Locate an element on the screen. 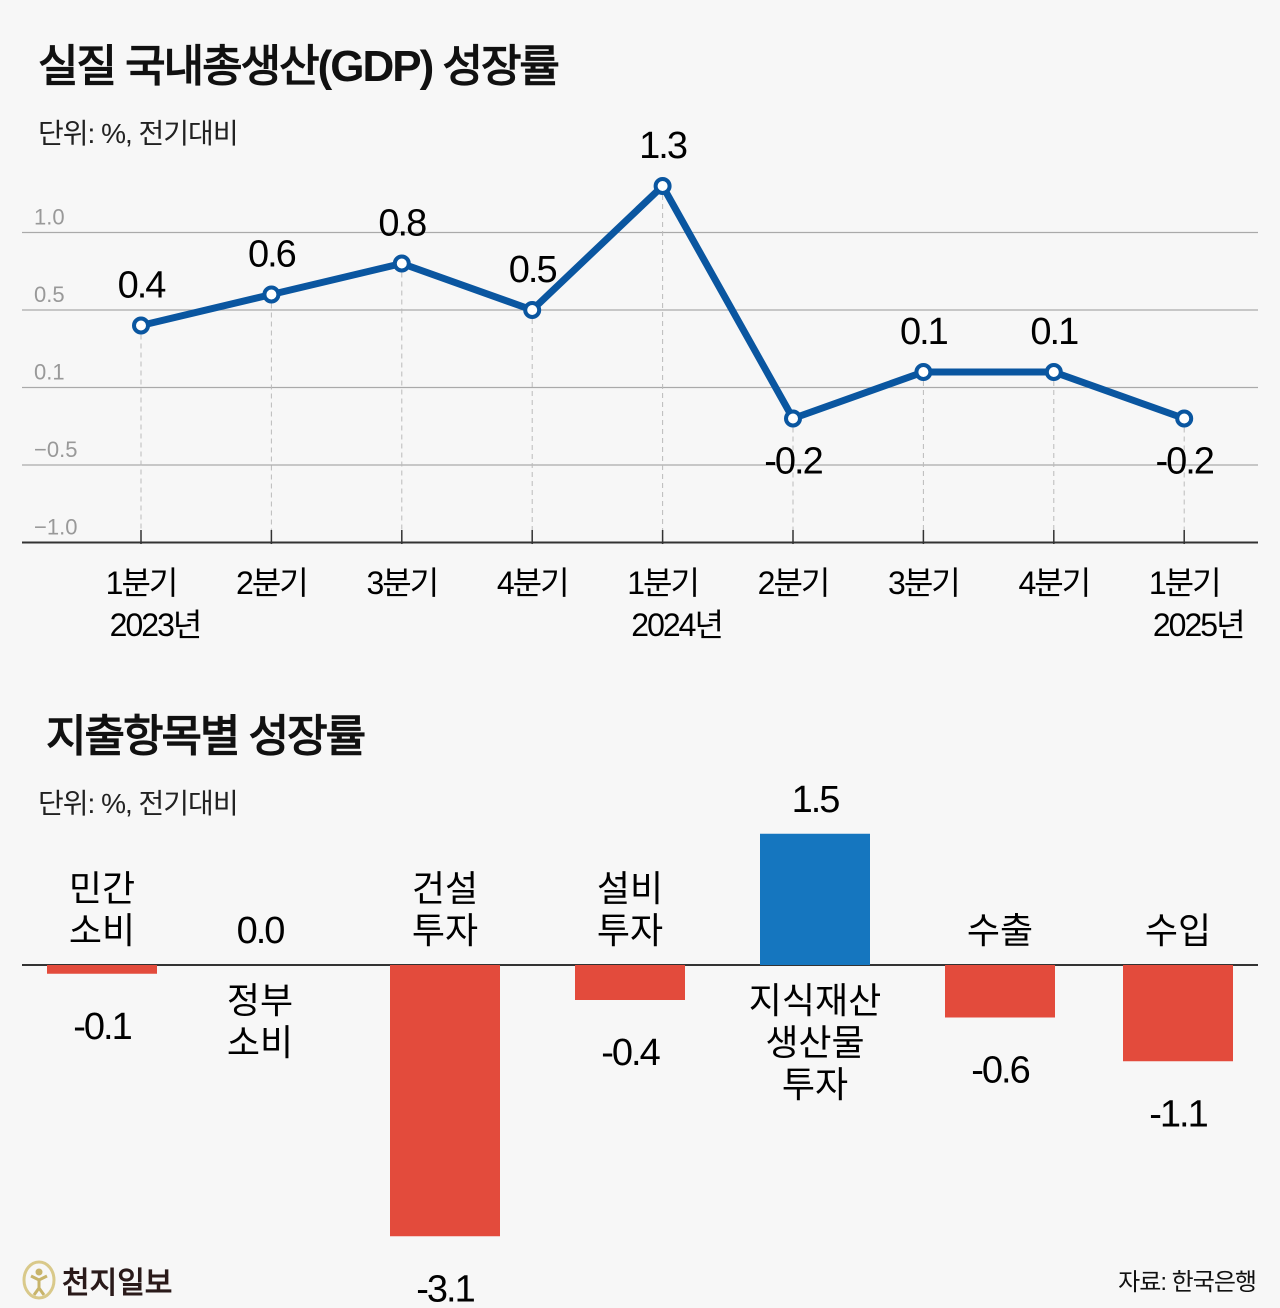 The image size is (1280, 1308). logo: 천지일보 is located at coordinates (97, 1280).